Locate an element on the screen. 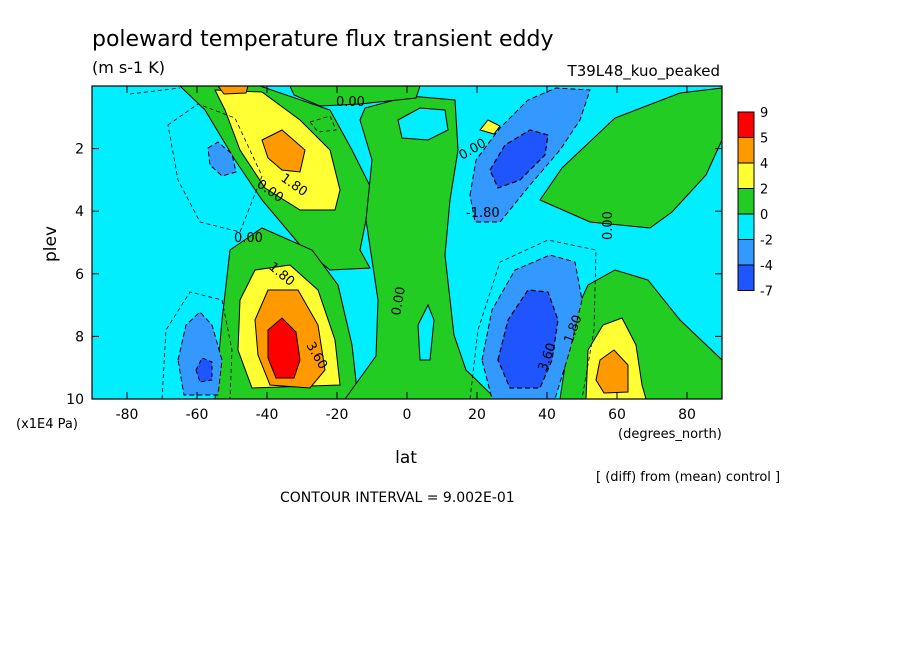 This screenshot has width=904, height=654. field-region-dark-blue-nh-upper is located at coordinates (519, 159).